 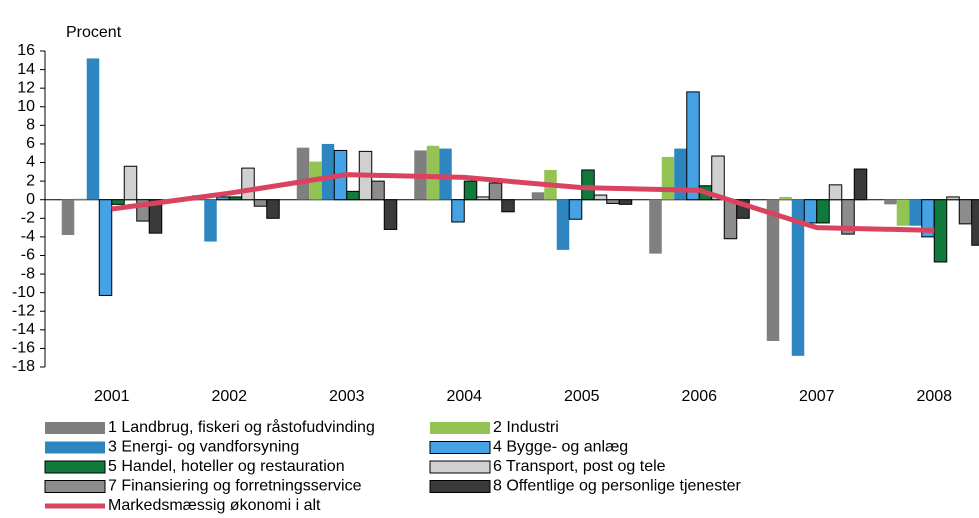 I want to click on x-tick-label: 2007, so click(x=817, y=396).